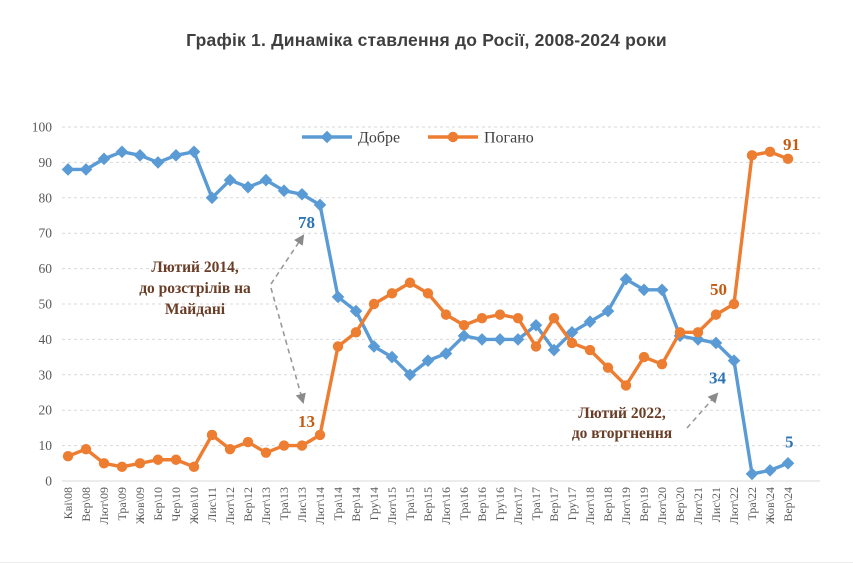  I want to click on y-tick-label: 20, so click(46, 410).